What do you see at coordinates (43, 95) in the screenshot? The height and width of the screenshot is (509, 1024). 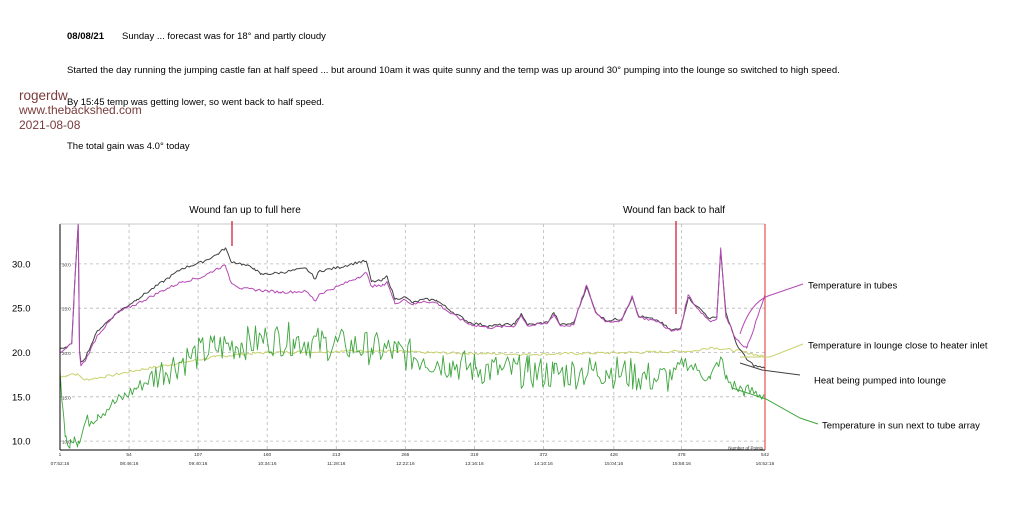 I see `poster-name: rogerdw` at bounding box center [43, 95].